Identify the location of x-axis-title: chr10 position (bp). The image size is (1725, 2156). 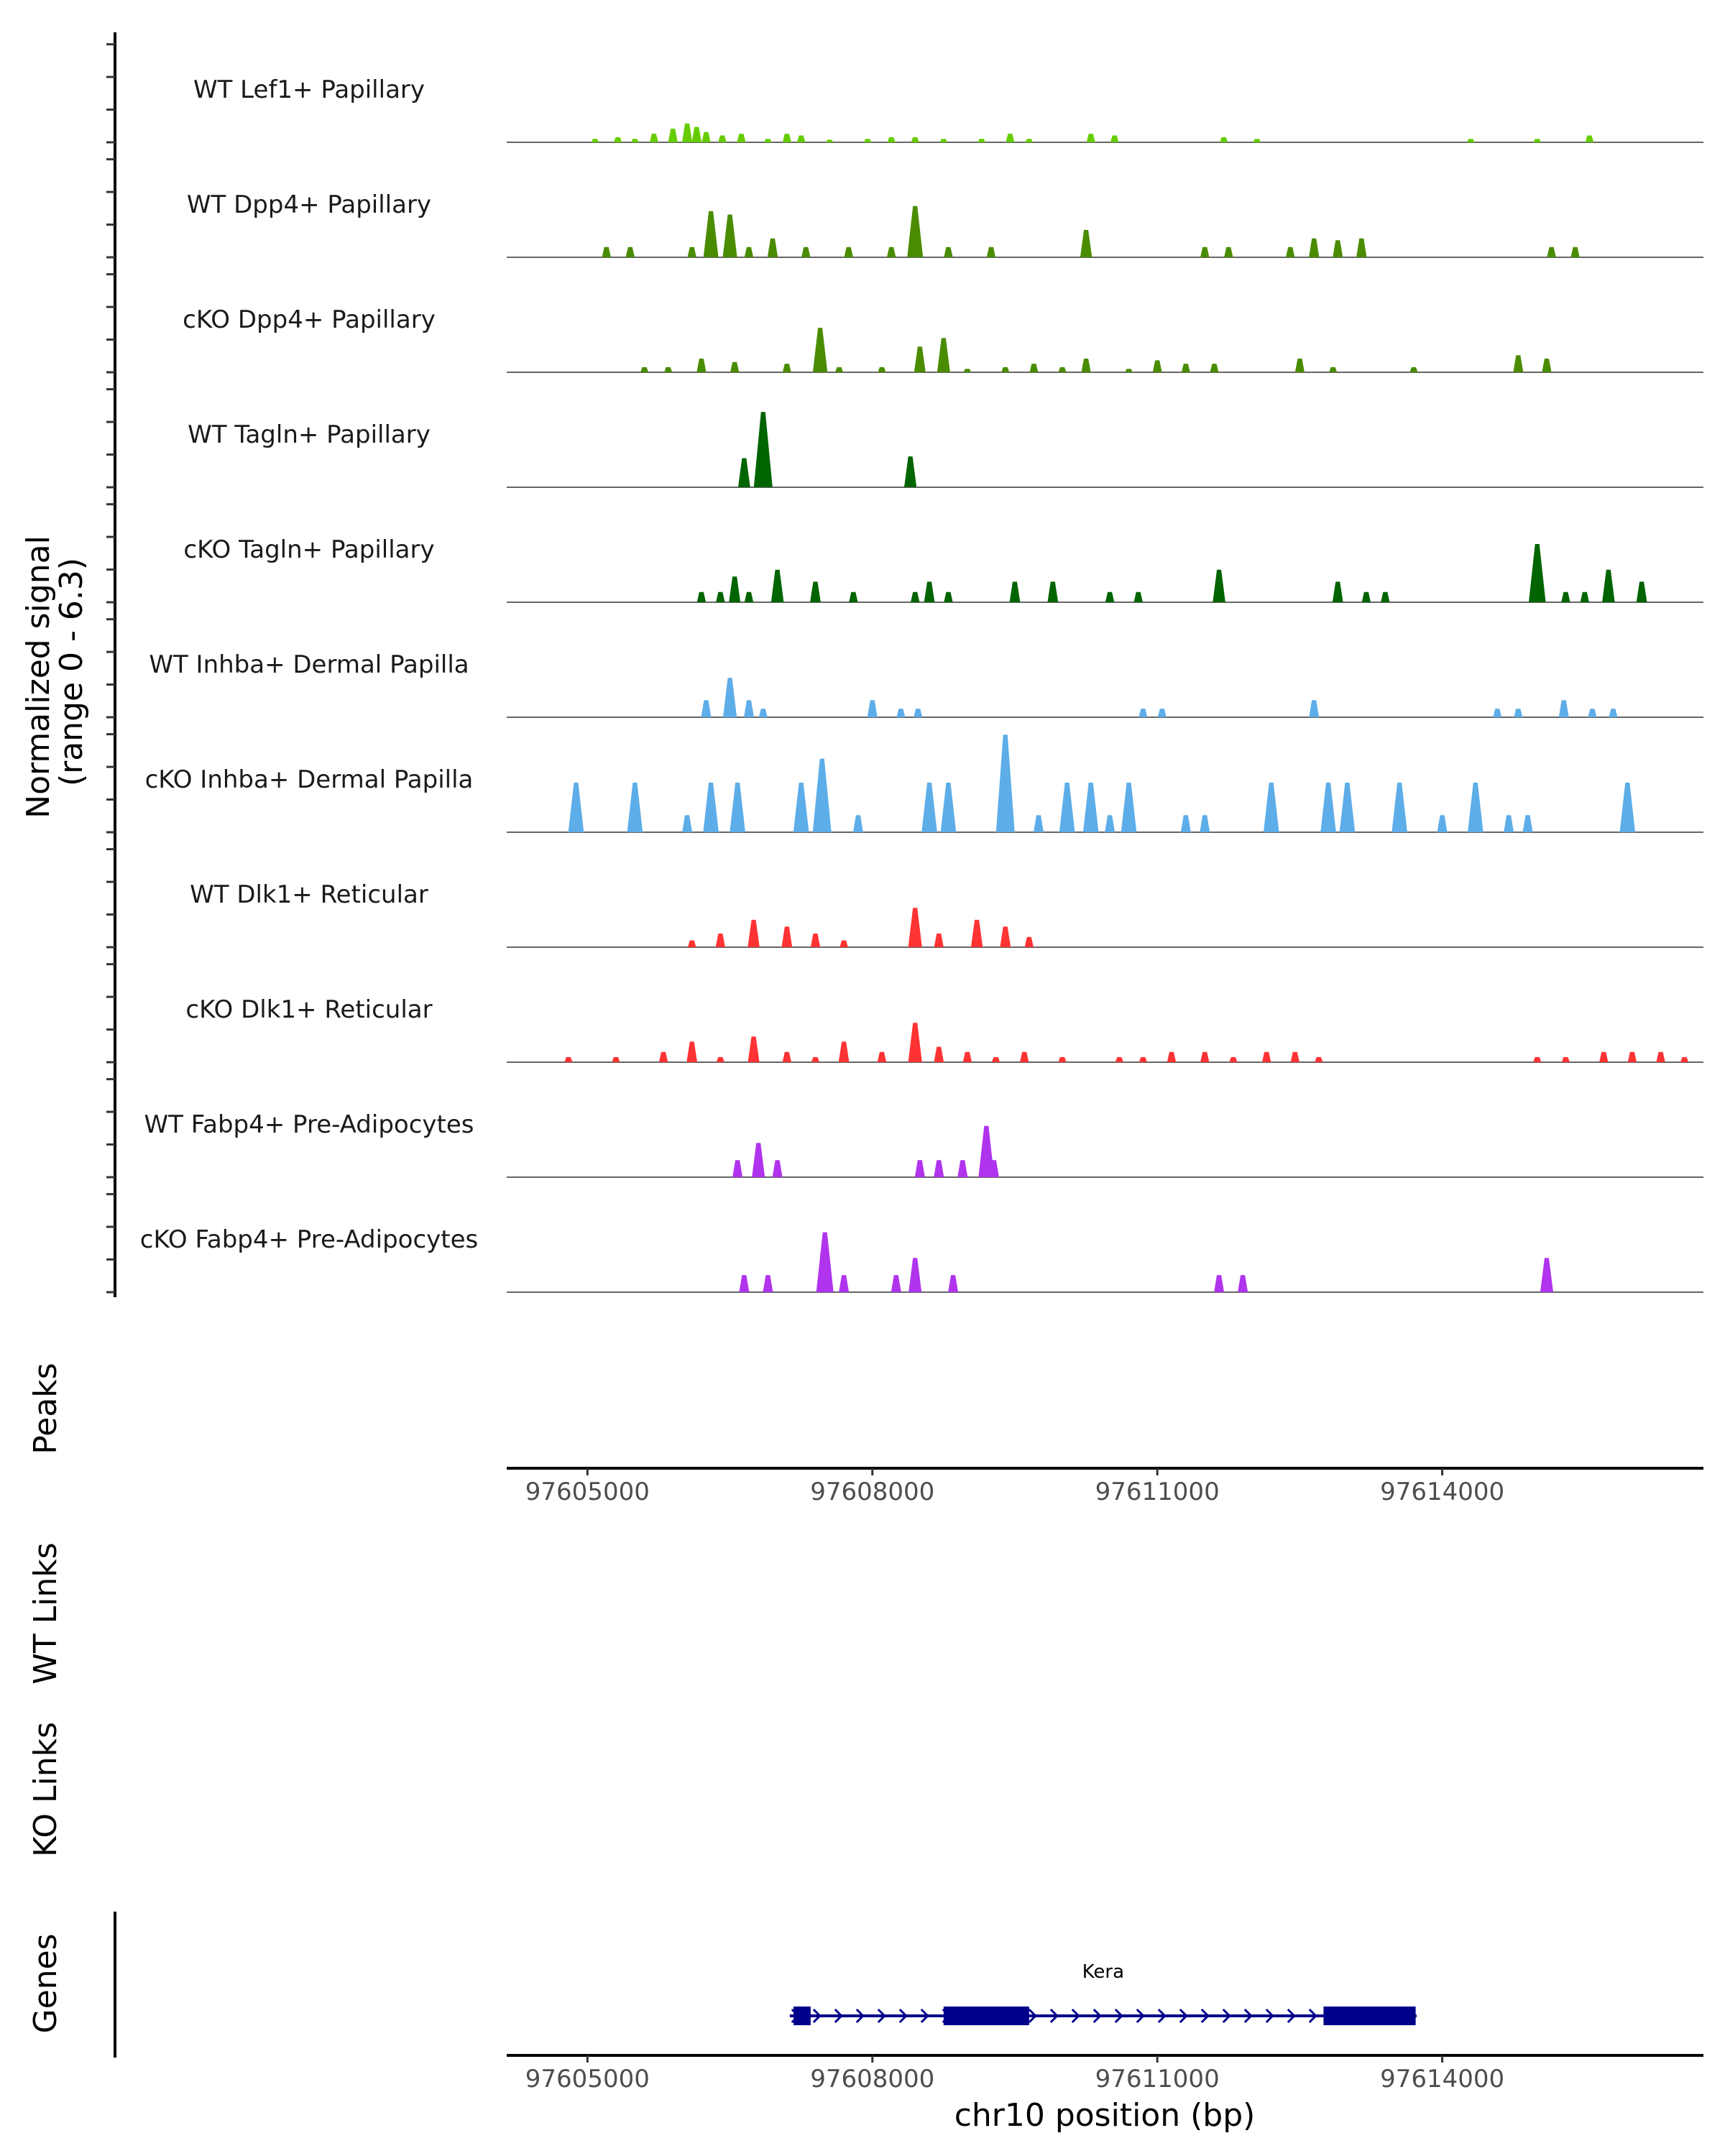
(1105, 2115).